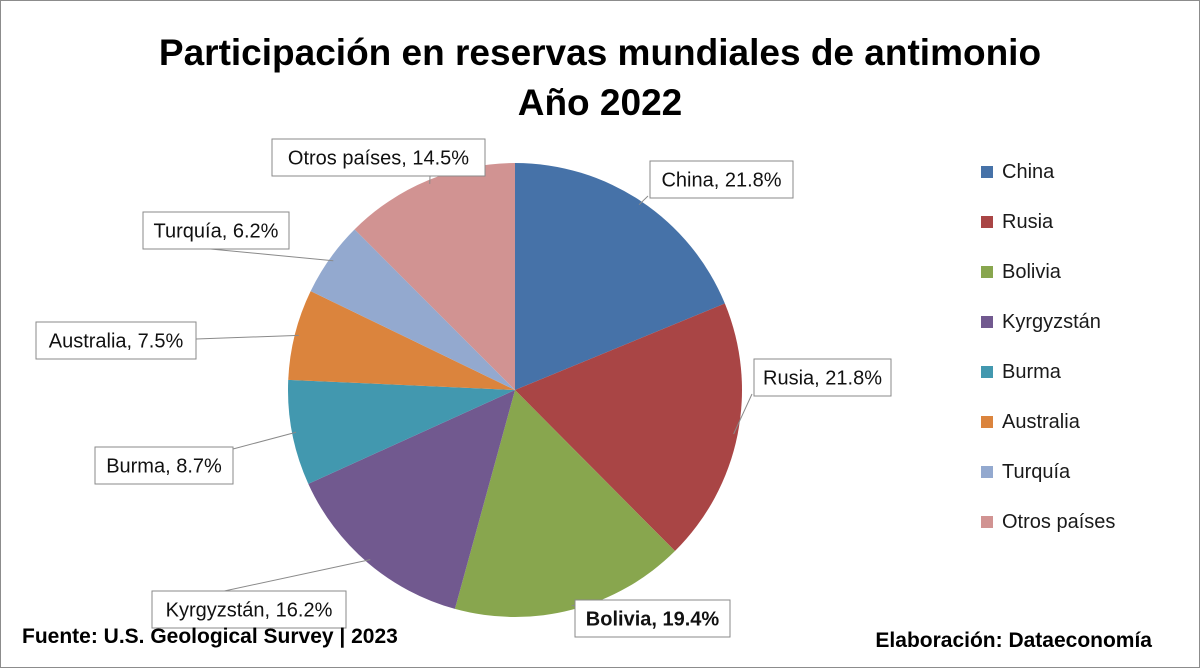  What do you see at coordinates (1051, 321) in the screenshot?
I see `legend-label: Kyrgyzstán` at bounding box center [1051, 321].